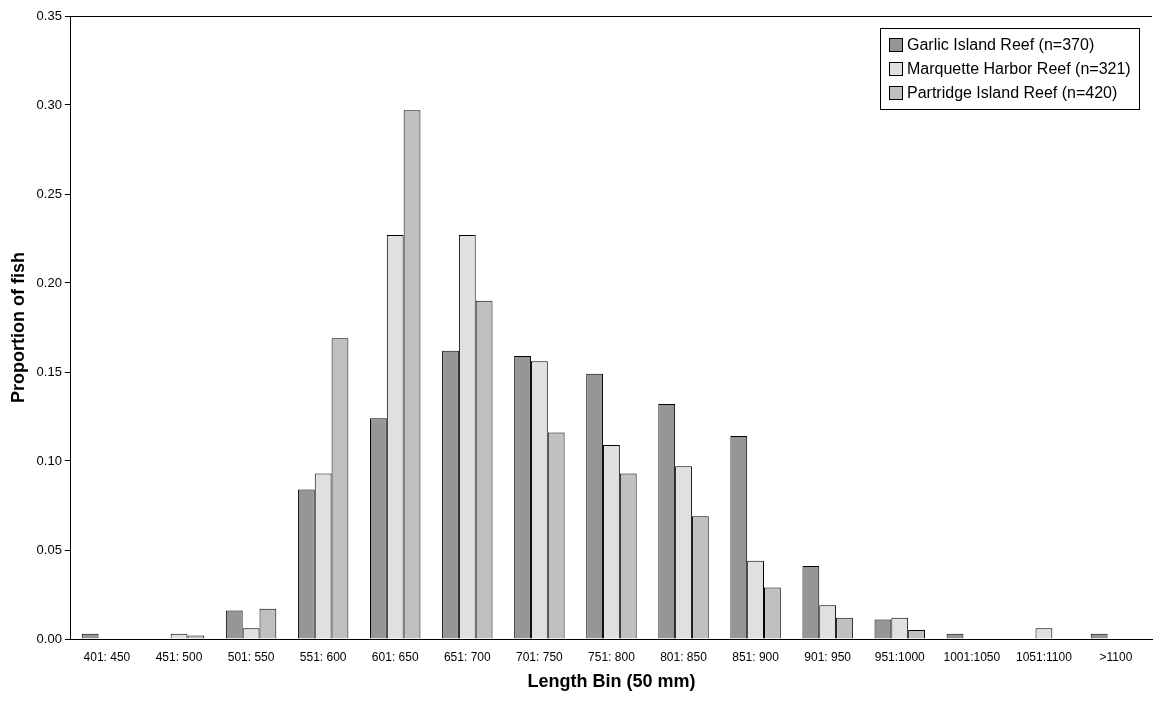 The width and height of the screenshot is (1162, 701). I want to click on x-tick-label: 451: 500, so click(179, 656).